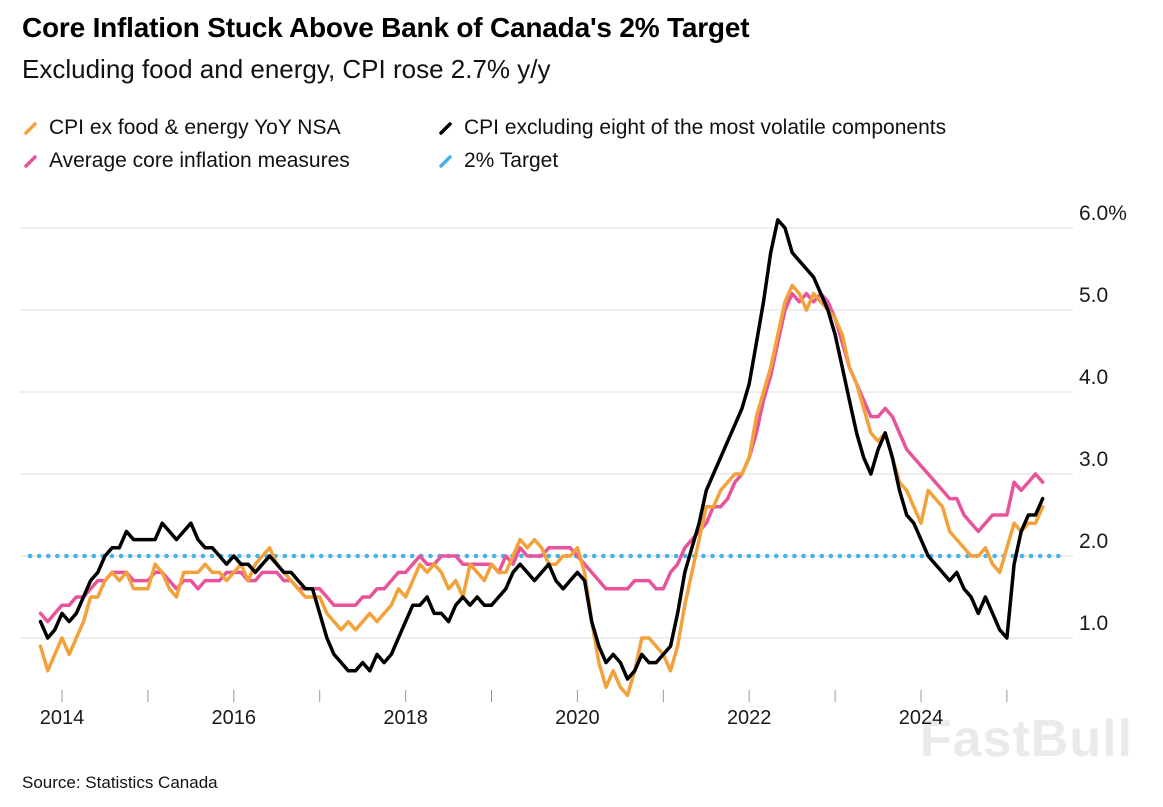 This screenshot has height=807, width=1163. I want to click on y-axis-label-4: 2.0, so click(1093, 541).